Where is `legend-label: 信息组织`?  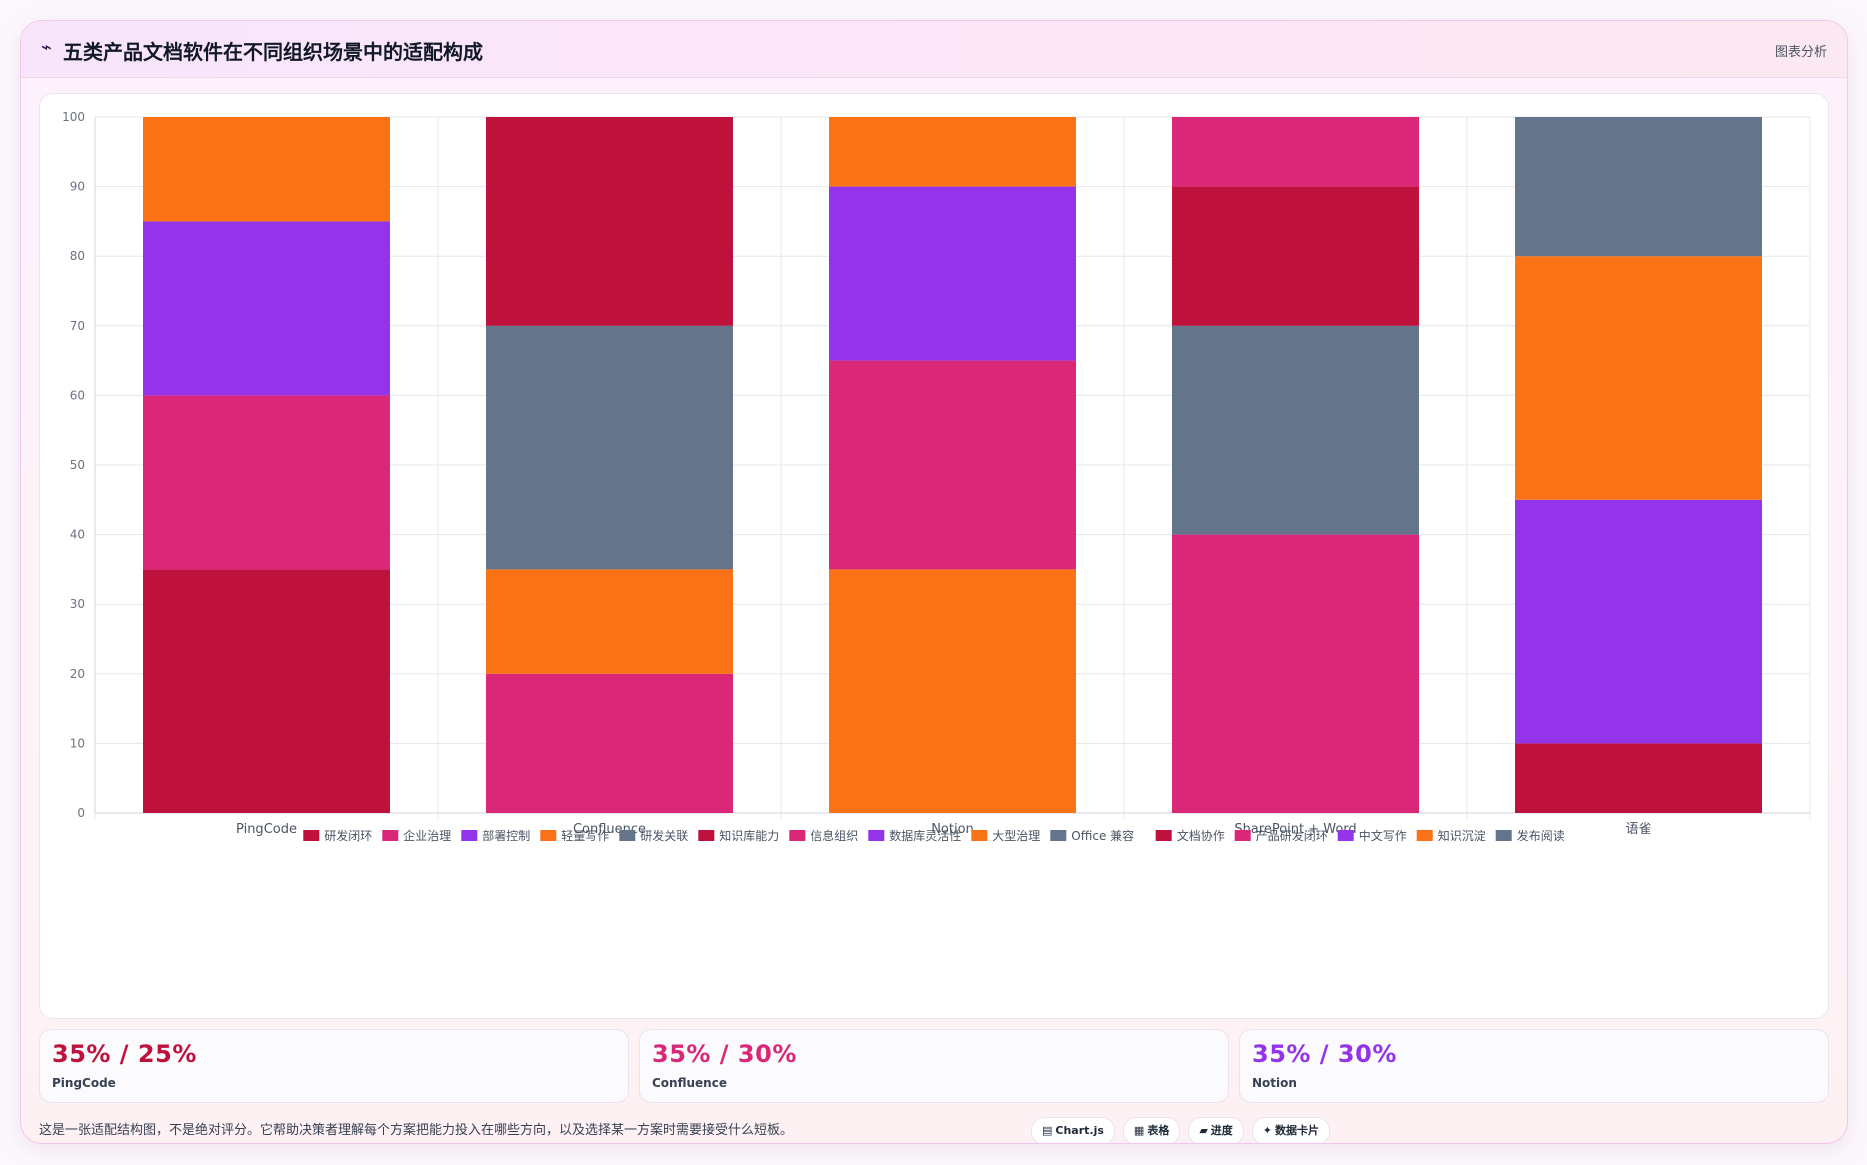
legend-label: 信息组织 is located at coordinates (834, 835).